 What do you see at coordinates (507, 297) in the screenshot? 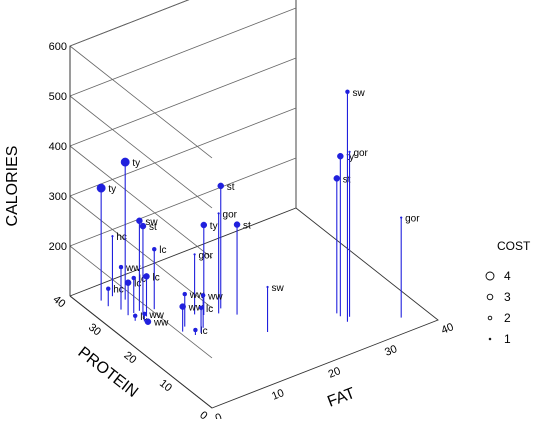
I see `legend-entry: 3` at bounding box center [507, 297].